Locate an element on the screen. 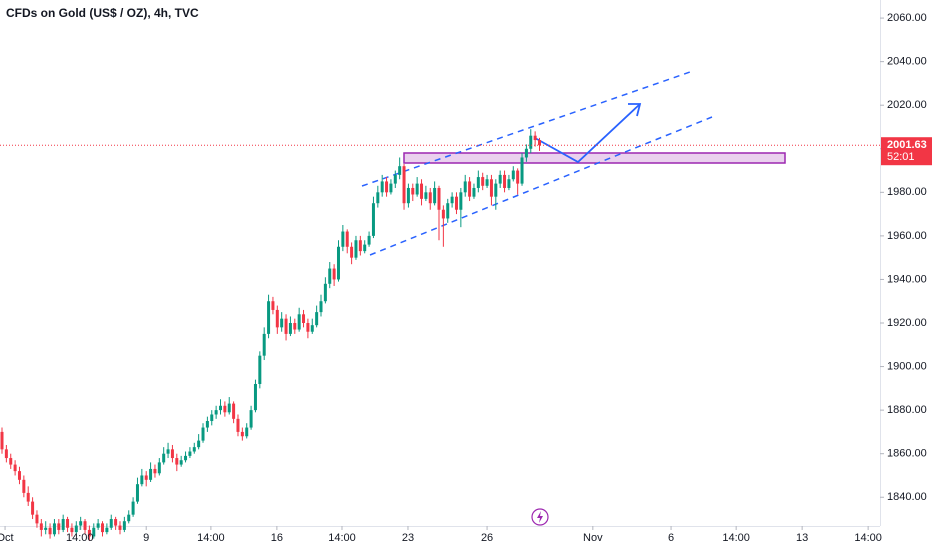 This screenshot has height=550, width=932. x-tick-label: Nov is located at coordinates (593, 538).